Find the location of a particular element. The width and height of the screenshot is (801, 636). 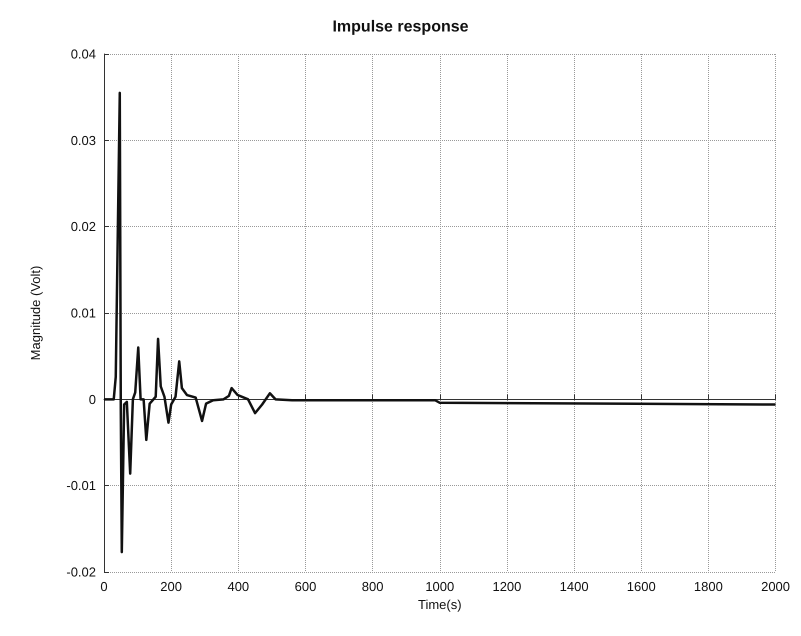

x-tick-label: 1800 is located at coordinates (708, 586).